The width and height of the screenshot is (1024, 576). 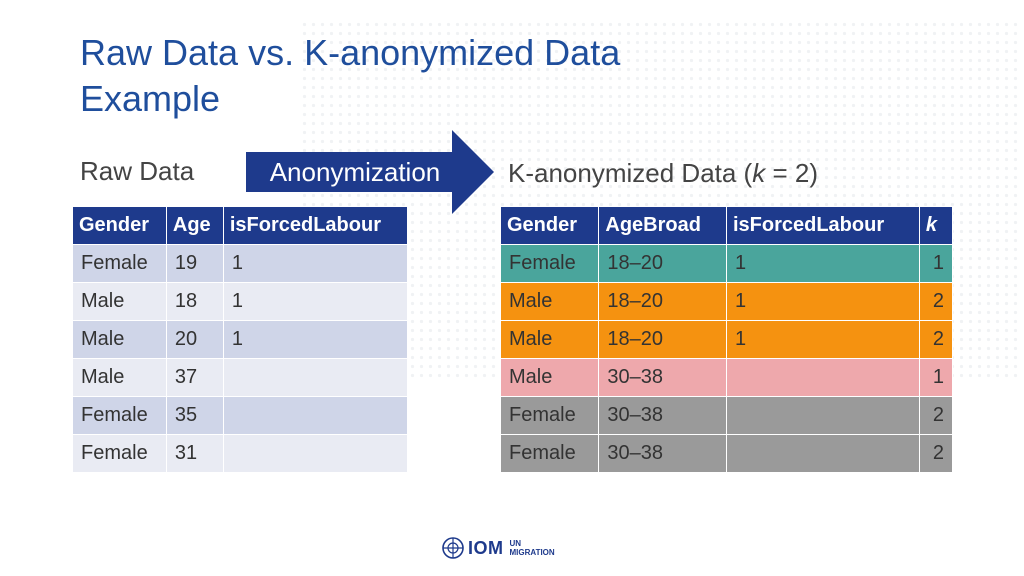 I want to click on k-anonymized-label: K-anonymized Data (k = 2), so click(x=663, y=173).